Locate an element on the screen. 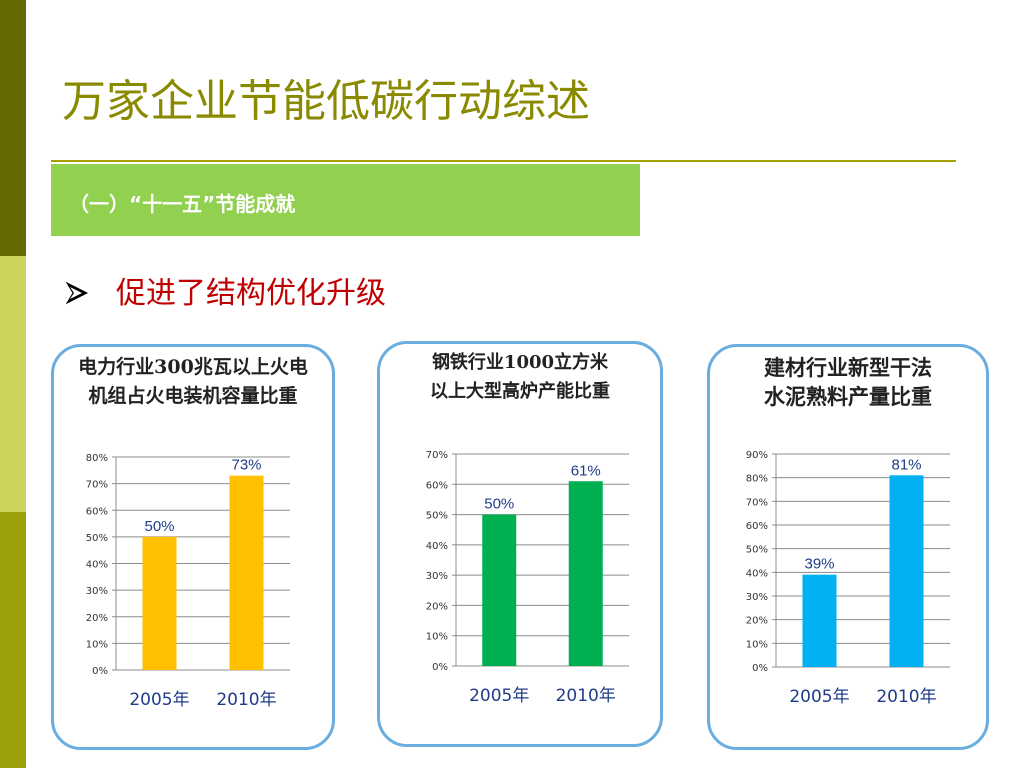  left-accent-band-top is located at coordinates (13, 128).